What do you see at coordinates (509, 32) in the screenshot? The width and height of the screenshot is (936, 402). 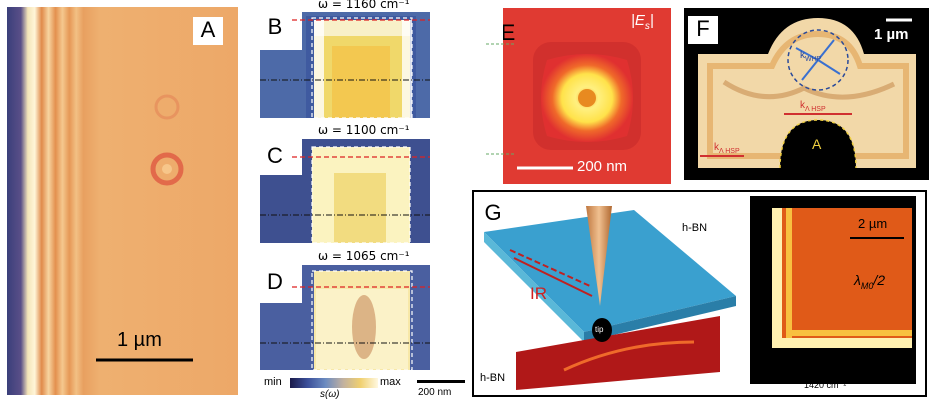 I see `panel-e-label: E` at bounding box center [509, 32].